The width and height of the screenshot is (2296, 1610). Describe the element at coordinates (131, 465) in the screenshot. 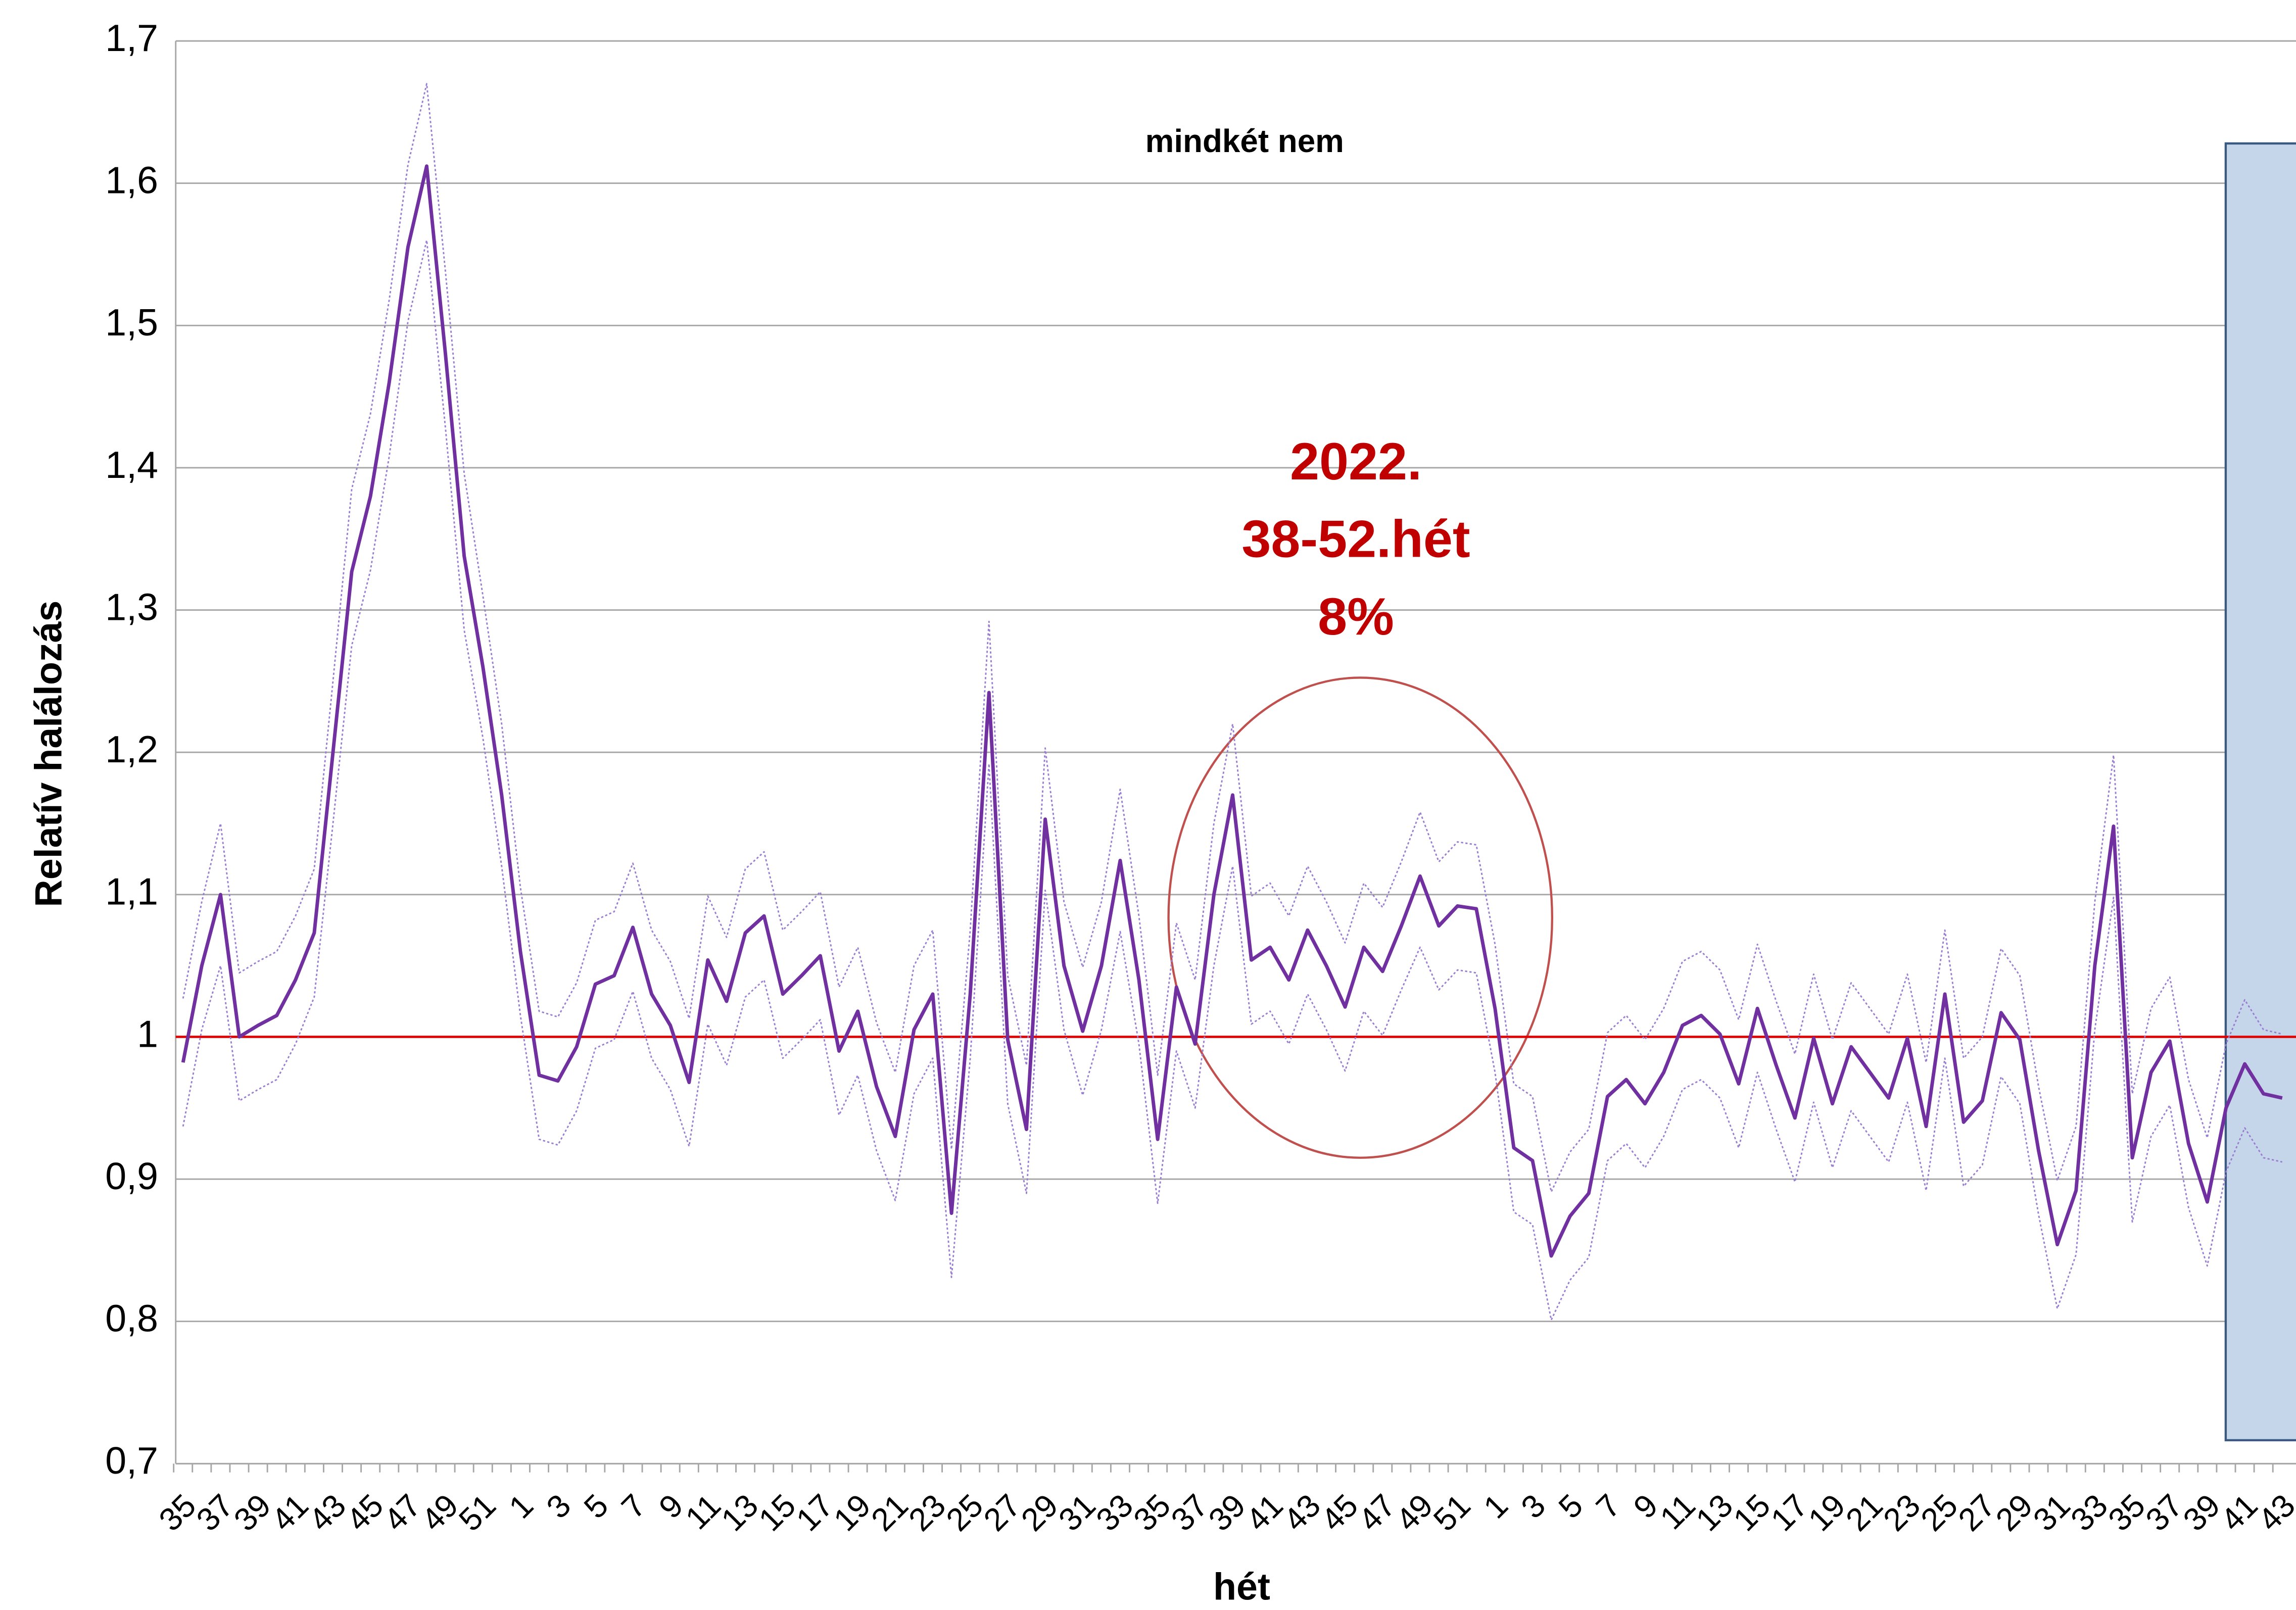

I see `y-tick-label: 1,4` at that location.